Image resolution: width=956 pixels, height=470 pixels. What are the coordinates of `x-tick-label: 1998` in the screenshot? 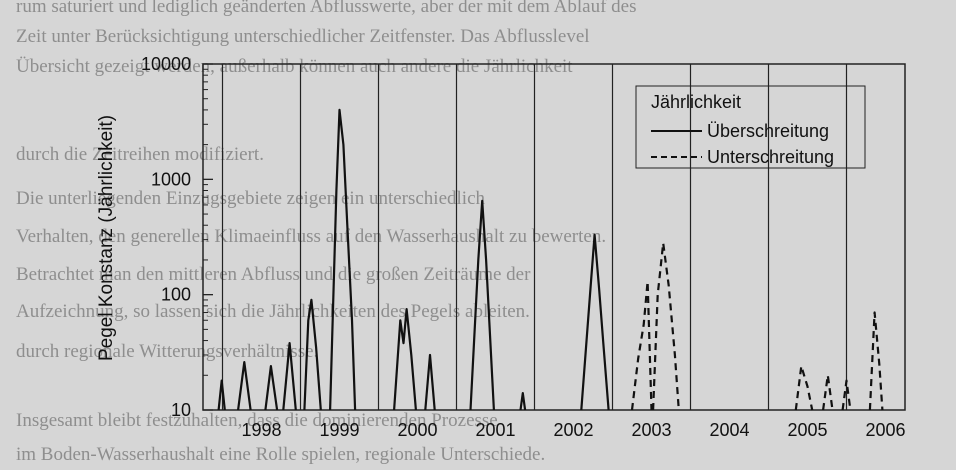 It's located at (261, 430).